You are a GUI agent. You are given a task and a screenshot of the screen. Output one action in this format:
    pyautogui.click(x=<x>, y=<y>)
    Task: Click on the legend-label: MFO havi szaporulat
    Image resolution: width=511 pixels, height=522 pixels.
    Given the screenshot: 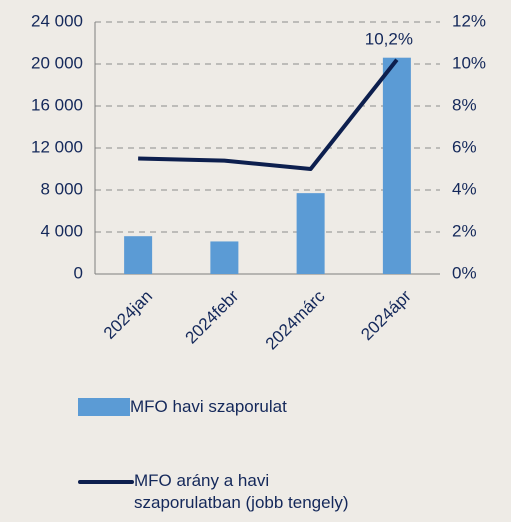 What is the action you would take?
    pyautogui.click(x=208, y=406)
    